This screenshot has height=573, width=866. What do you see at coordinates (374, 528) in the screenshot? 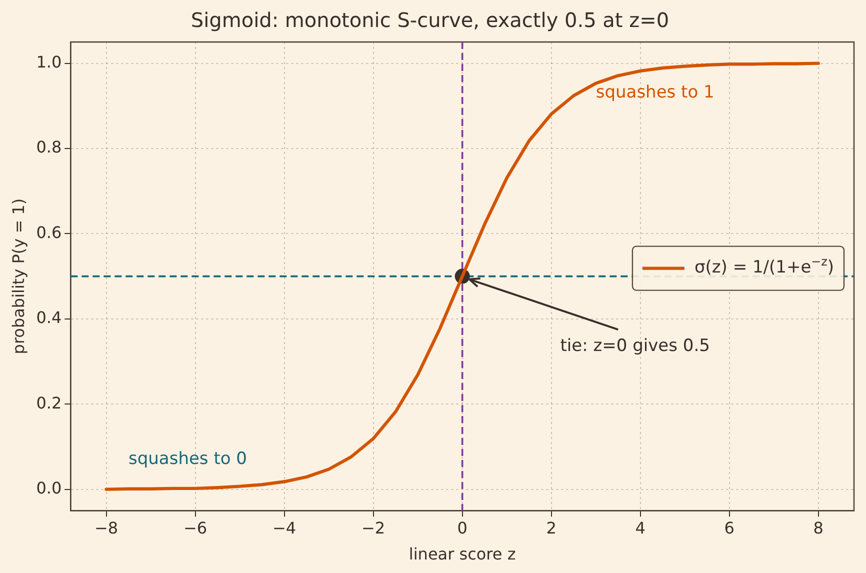
I see `x-tick-label: −2` at bounding box center [374, 528].